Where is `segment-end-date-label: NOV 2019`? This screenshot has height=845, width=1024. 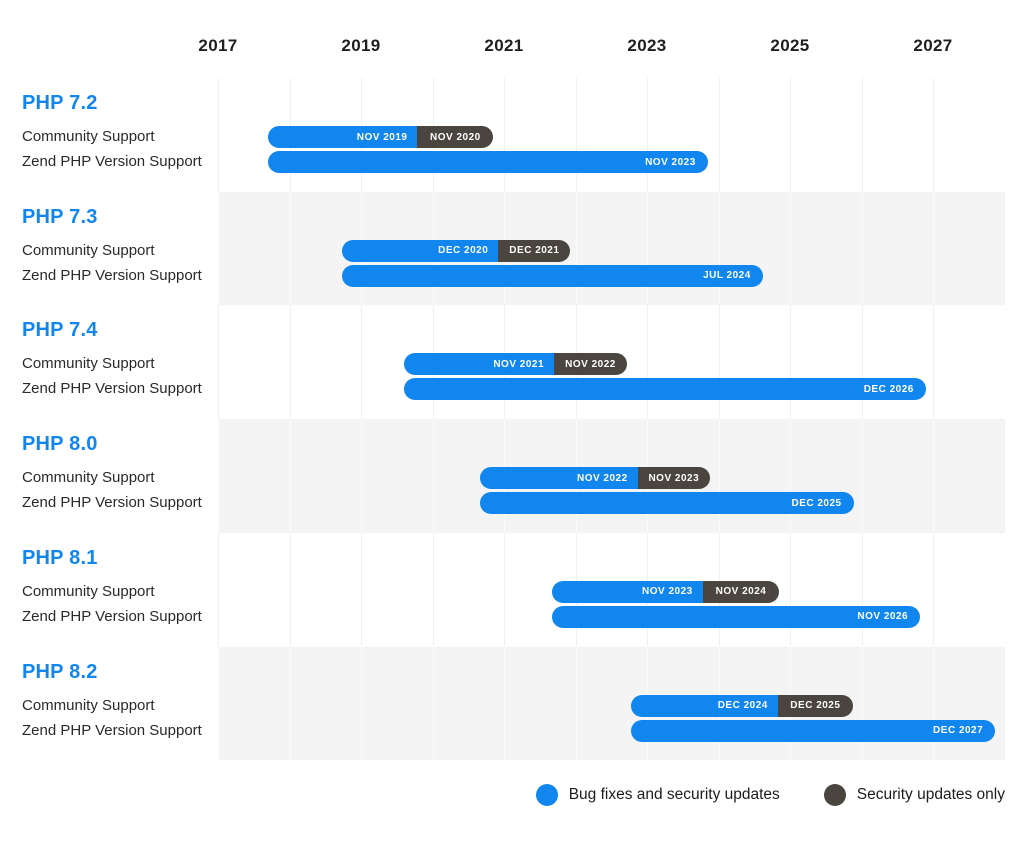
segment-end-date-label: NOV 2019 is located at coordinates (382, 137).